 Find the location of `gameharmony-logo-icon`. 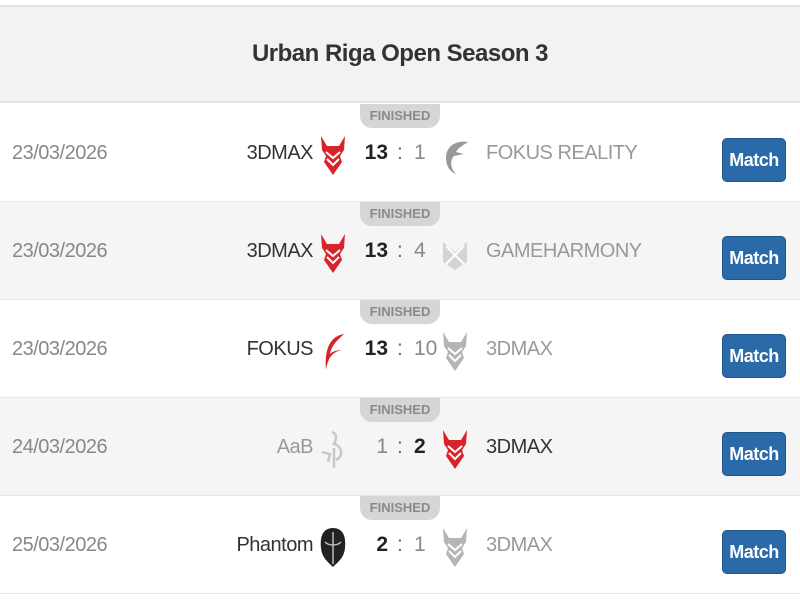

gameharmony-logo-icon is located at coordinates (455, 253).